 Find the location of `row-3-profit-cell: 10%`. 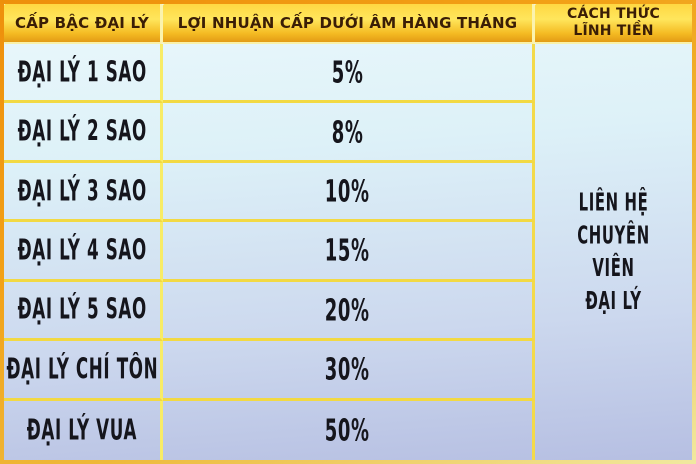

row-3-profit-cell: 10% is located at coordinates (349, 192).